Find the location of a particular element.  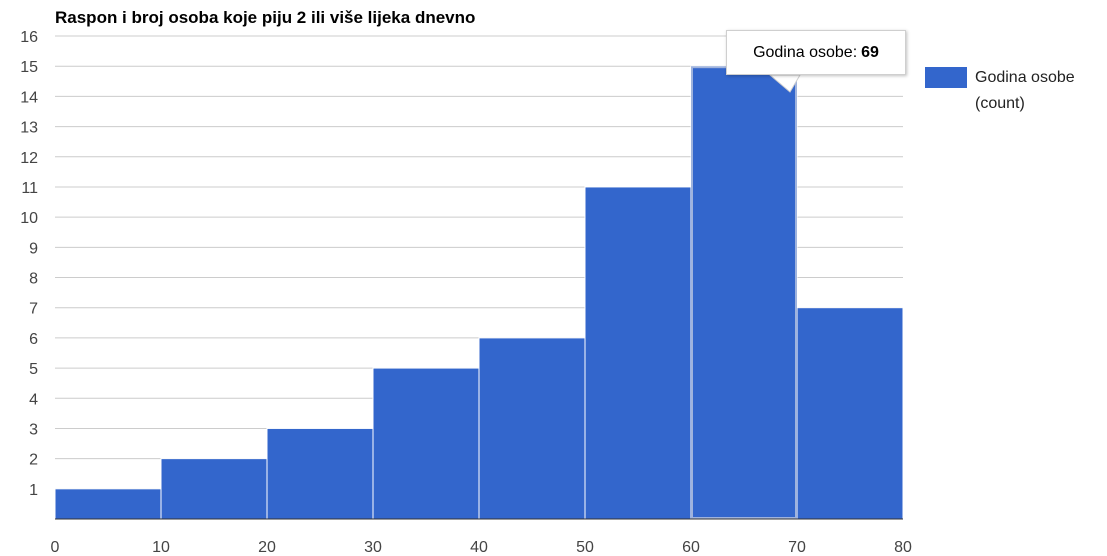

y-tick-label: 16 is located at coordinates (29, 37).